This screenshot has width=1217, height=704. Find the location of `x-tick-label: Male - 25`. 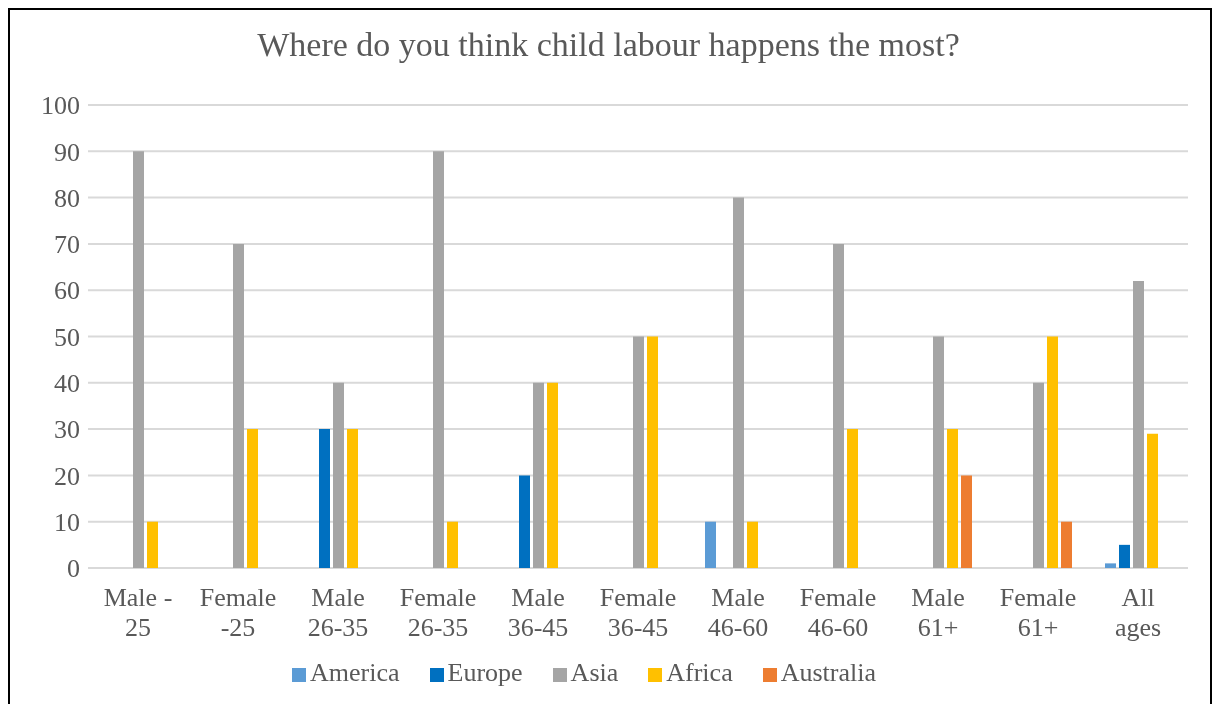

x-tick-label: Male - 25 is located at coordinates (138, 612).